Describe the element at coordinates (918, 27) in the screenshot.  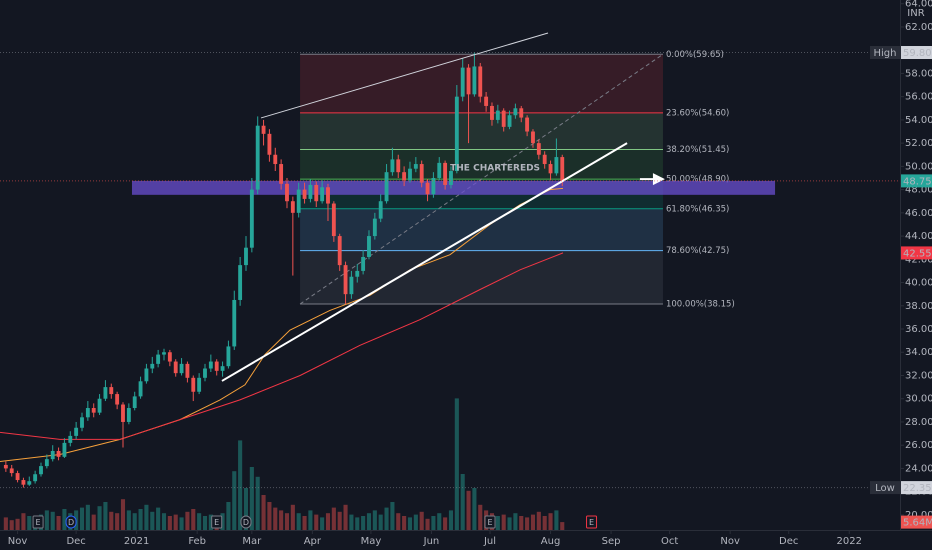
I see `y-tick-label: 62.00` at that location.